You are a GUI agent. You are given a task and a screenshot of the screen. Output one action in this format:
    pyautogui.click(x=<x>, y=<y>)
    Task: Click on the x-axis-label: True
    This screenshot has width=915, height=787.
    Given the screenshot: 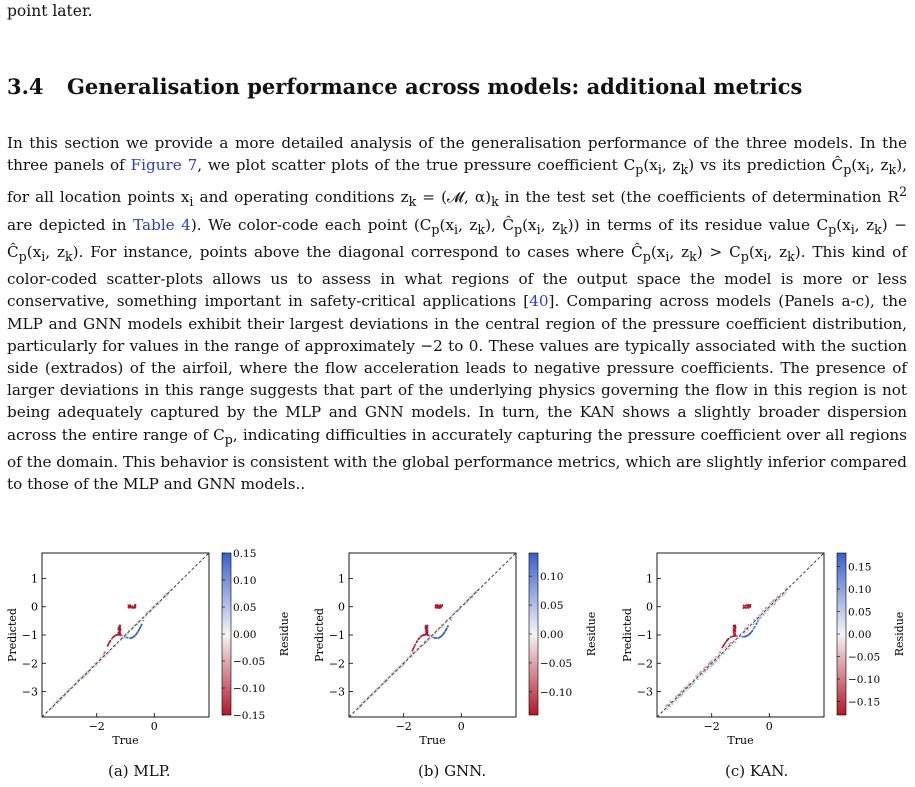 What is the action you would take?
    pyautogui.click(x=740, y=740)
    